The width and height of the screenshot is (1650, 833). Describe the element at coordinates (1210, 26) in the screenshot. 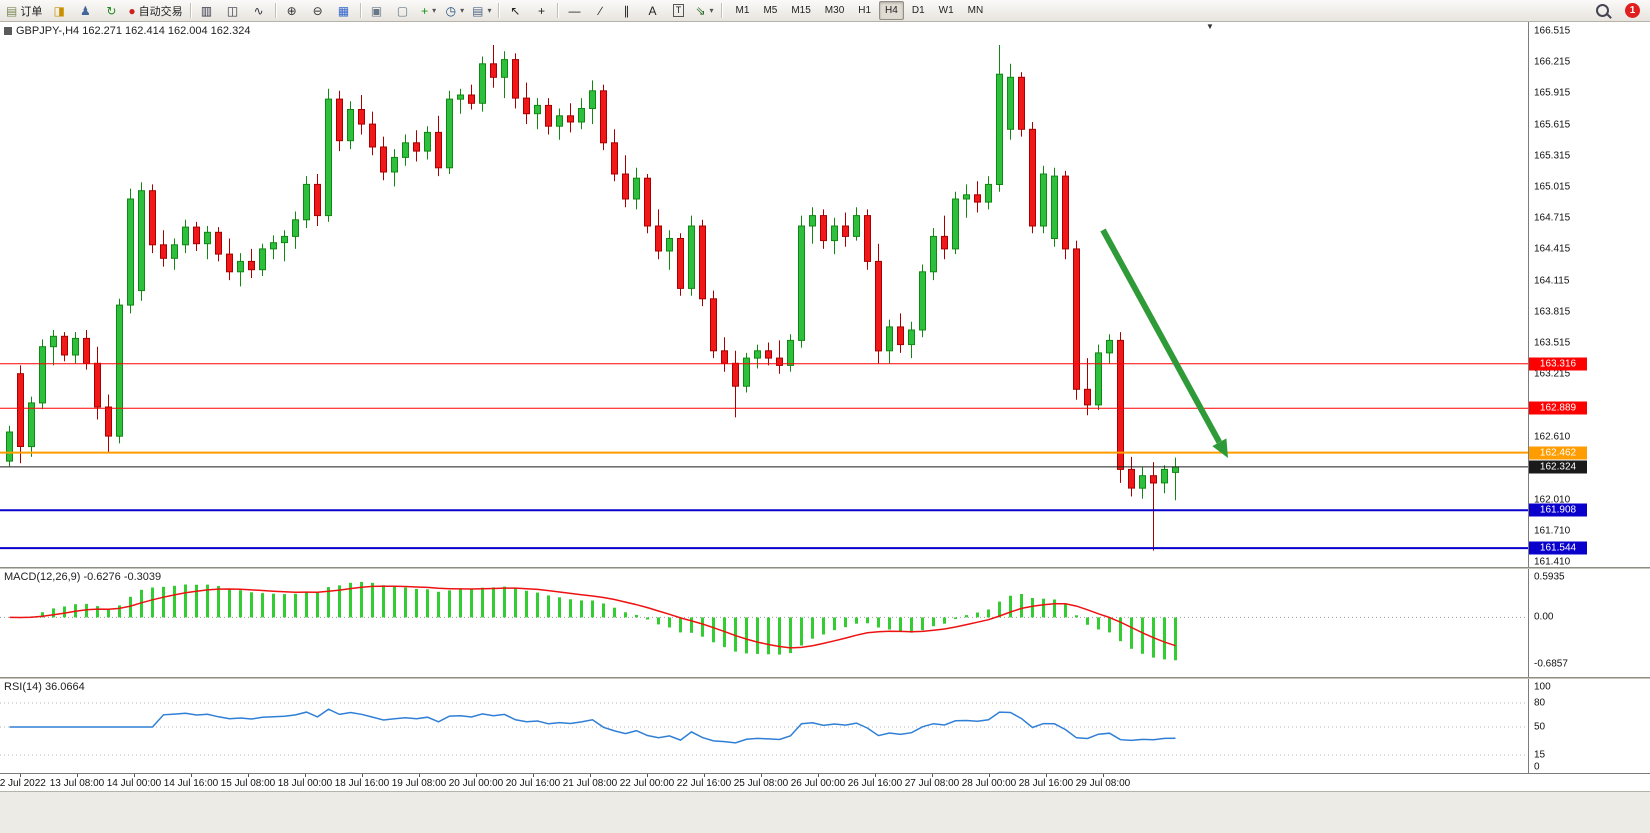

I see `chart-shift-marker: ▼` at that location.